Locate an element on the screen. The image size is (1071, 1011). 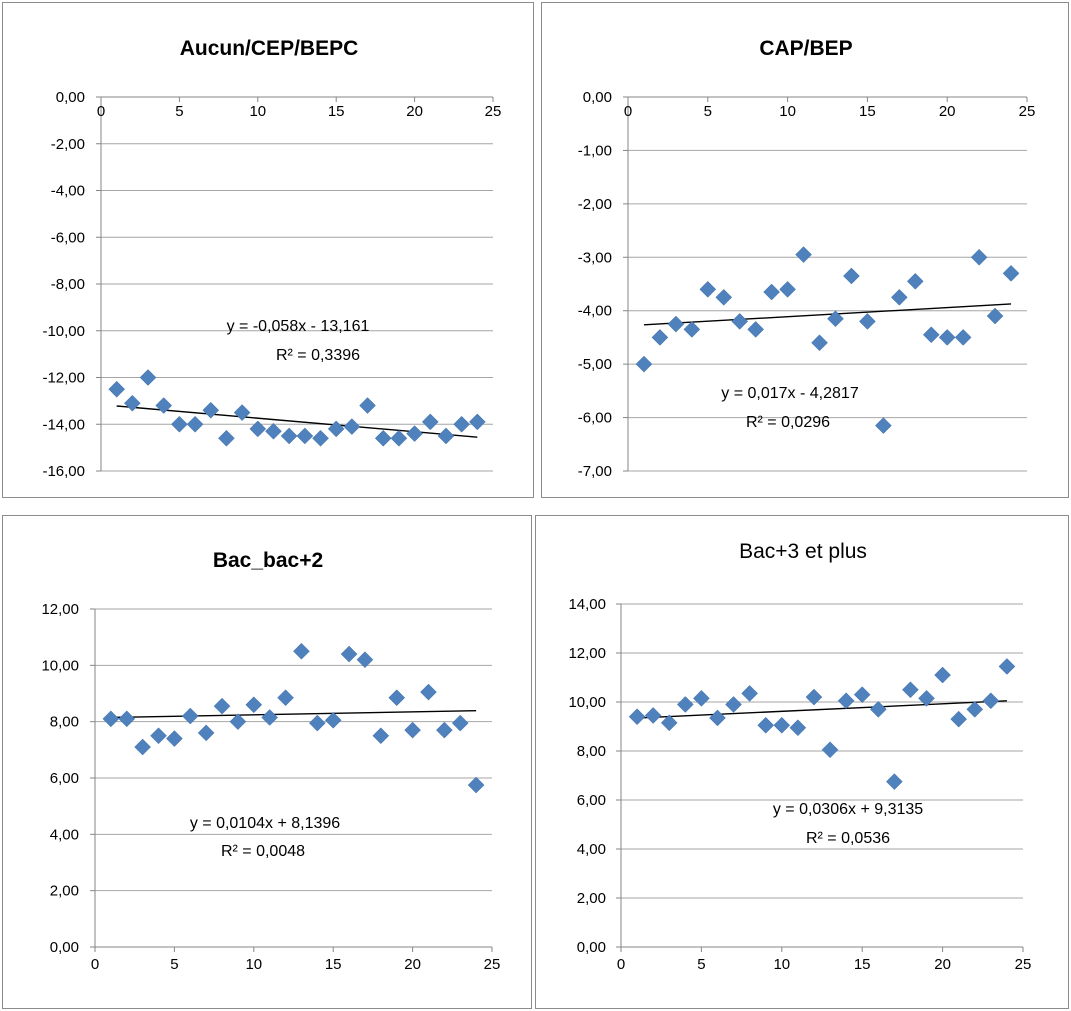
y-tick-label: -2,00 is located at coordinates (68, 144).